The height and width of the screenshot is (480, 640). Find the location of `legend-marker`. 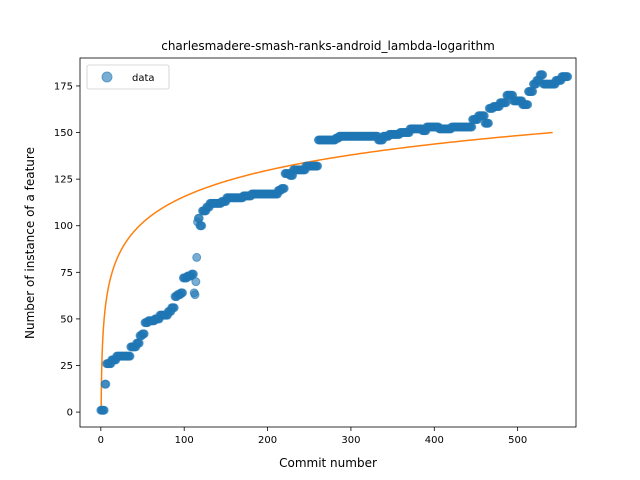

legend-marker is located at coordinates (107, 77).